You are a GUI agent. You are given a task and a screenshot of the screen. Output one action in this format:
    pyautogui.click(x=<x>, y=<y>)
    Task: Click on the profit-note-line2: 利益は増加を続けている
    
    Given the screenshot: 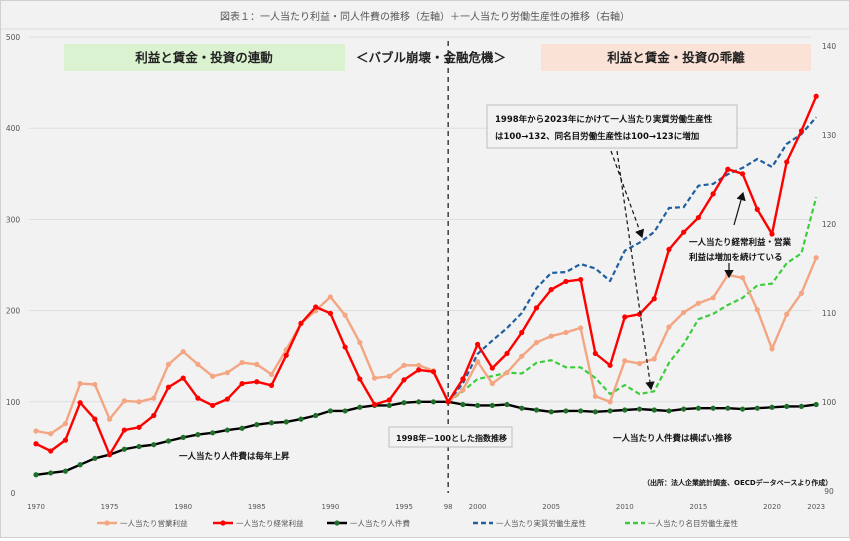 What is the action you would take?
    pyautogui.click(x=735, y=257)
    